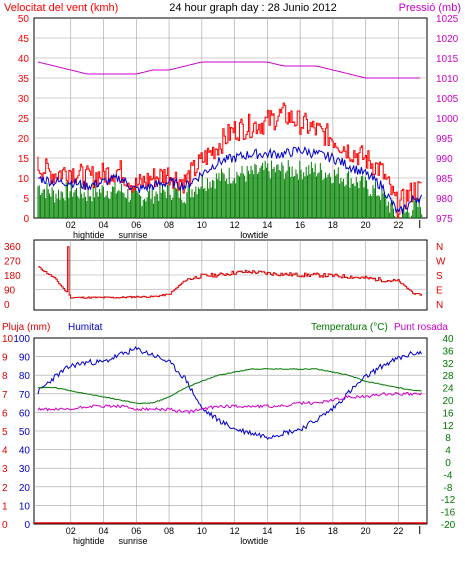 The width and height of the screenshot is (465, 571). I want to click on wind-y-tick-label: 25, so click(24, 119).